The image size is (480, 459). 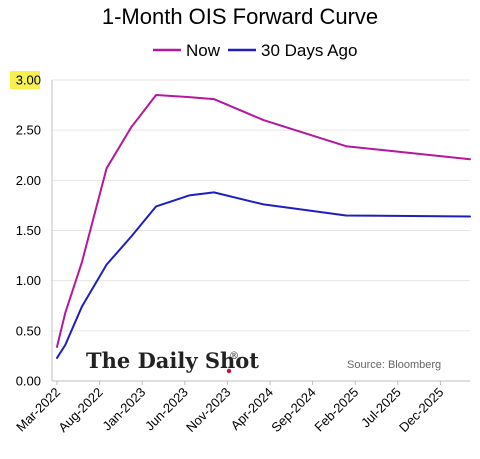 What do you see at coordinates (421, 410) in the screenshot?
I see `x-tick-label: Dec-2025` at bounding box center [421, 410].